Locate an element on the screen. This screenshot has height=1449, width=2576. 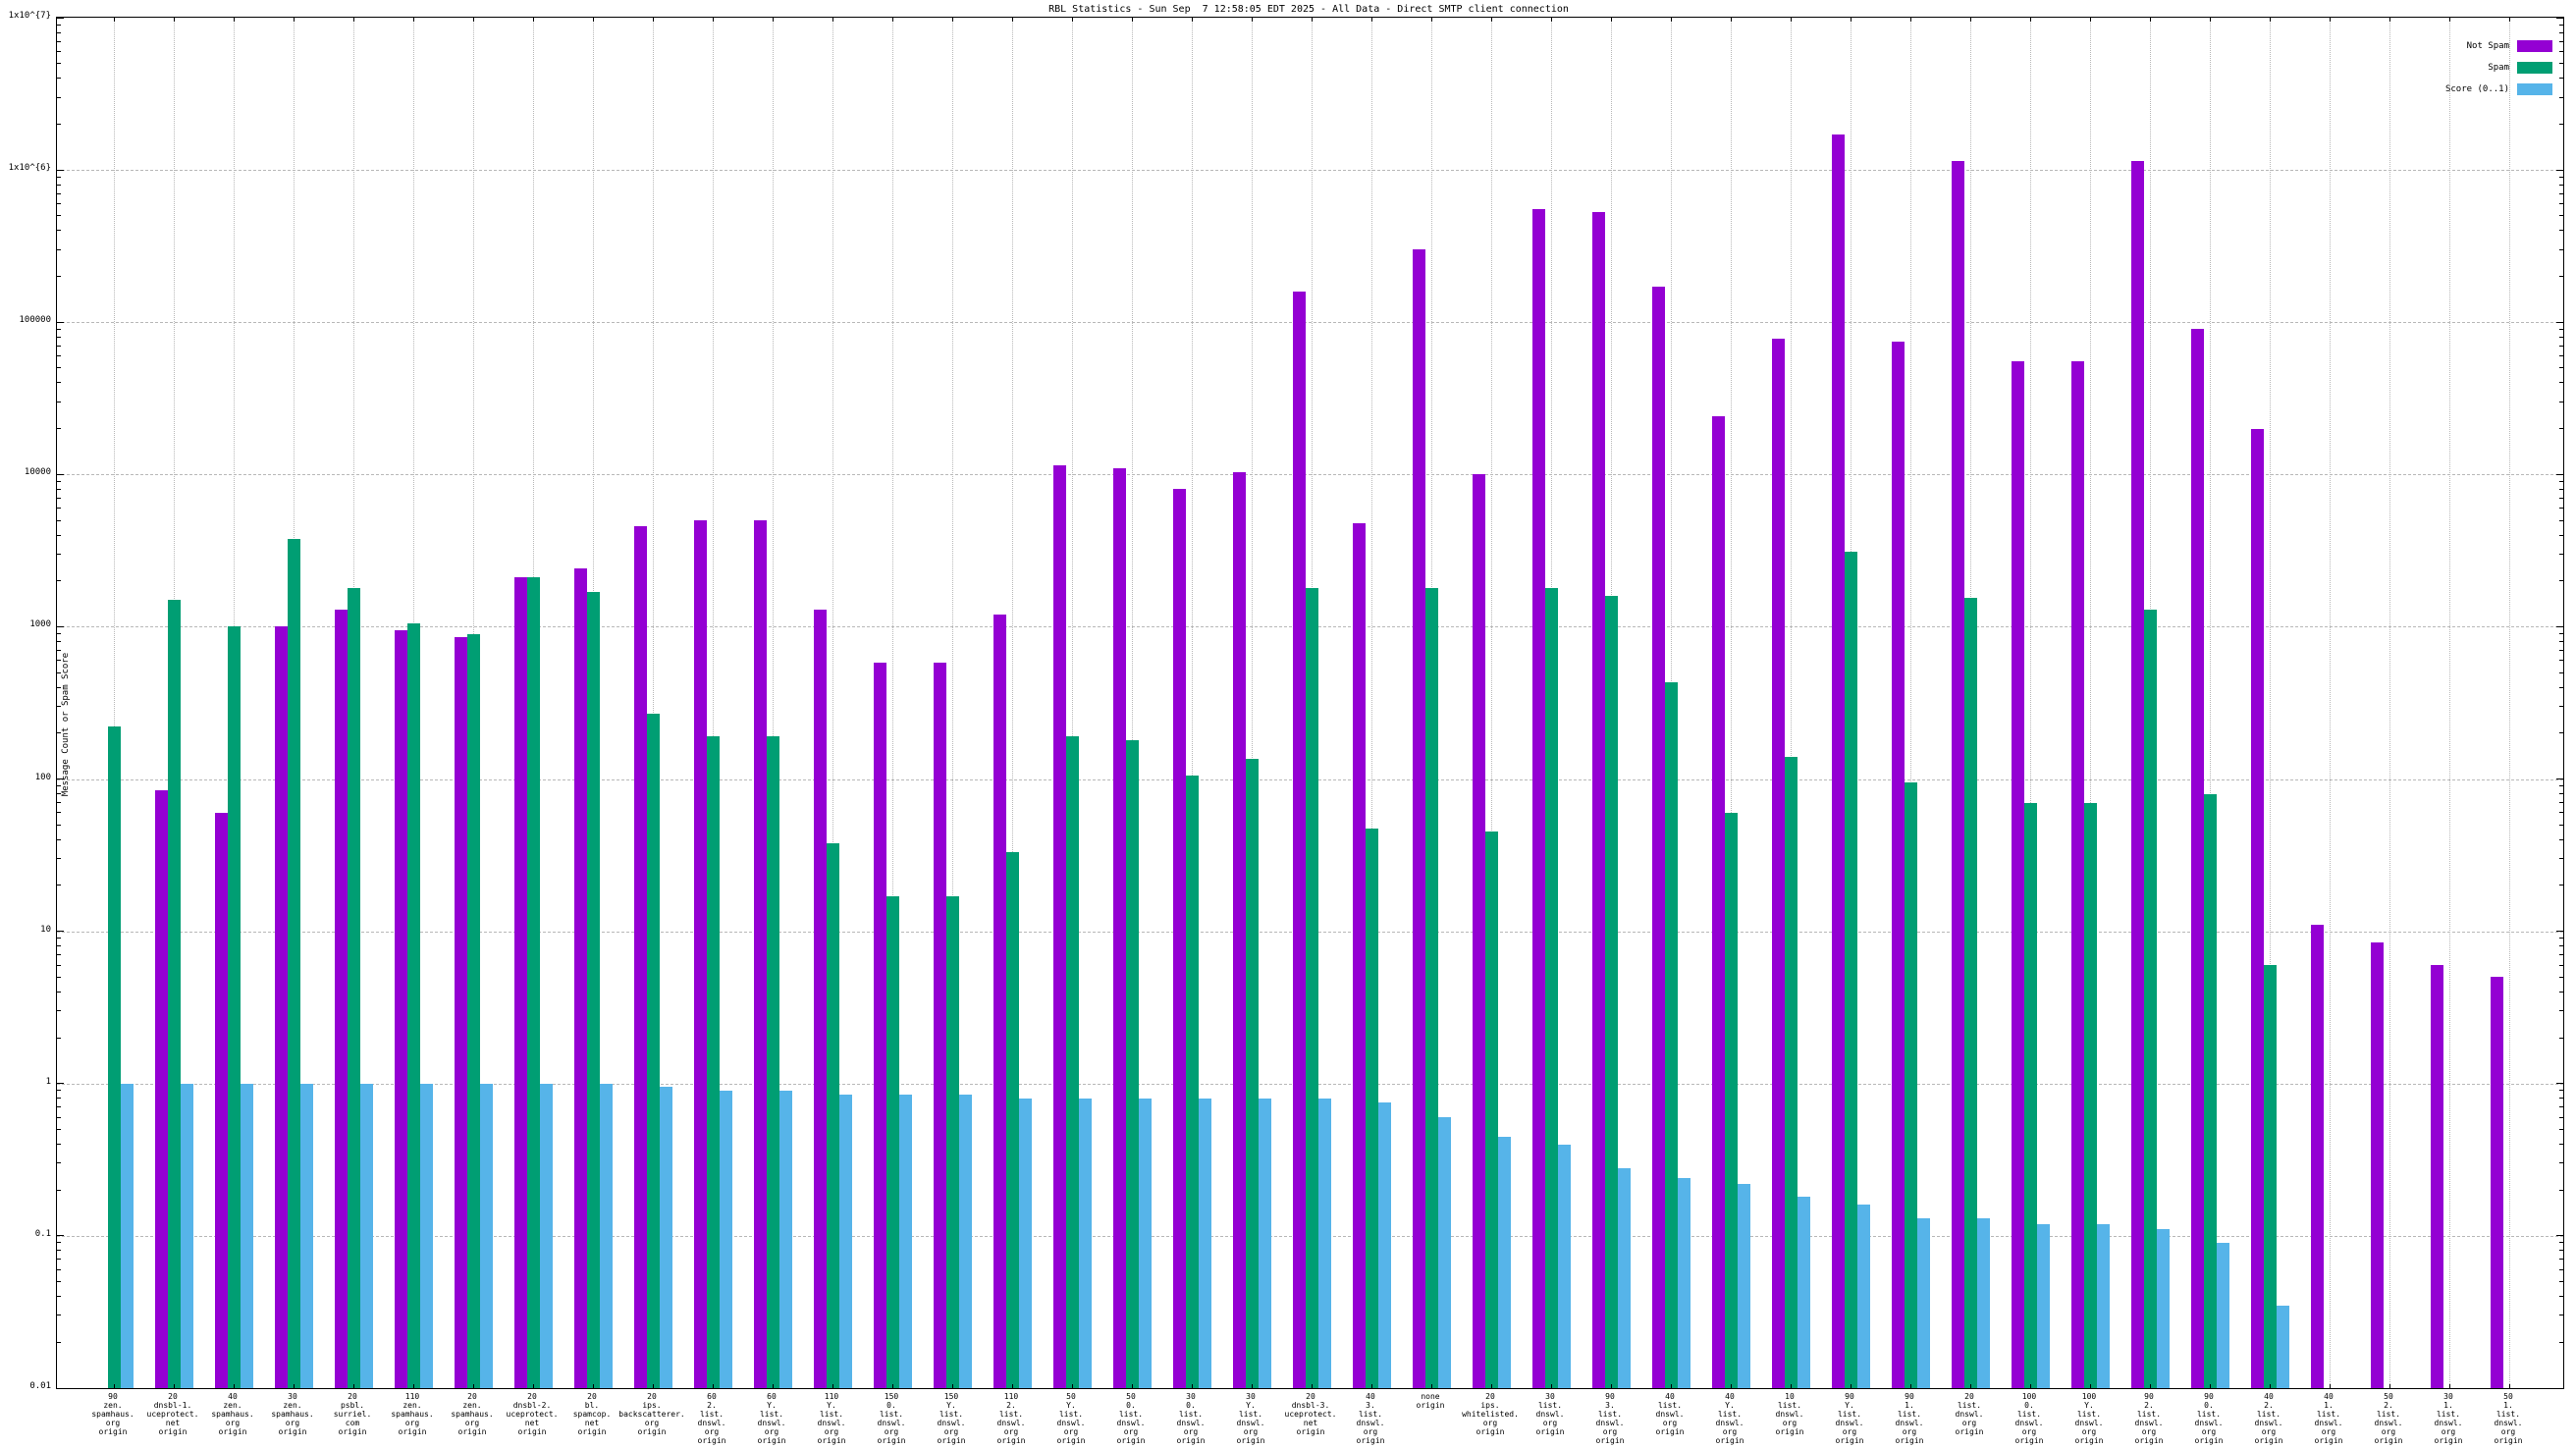
category-label: 110 2. list. dnswl. org origin is located at coordinates (1011, 1418).